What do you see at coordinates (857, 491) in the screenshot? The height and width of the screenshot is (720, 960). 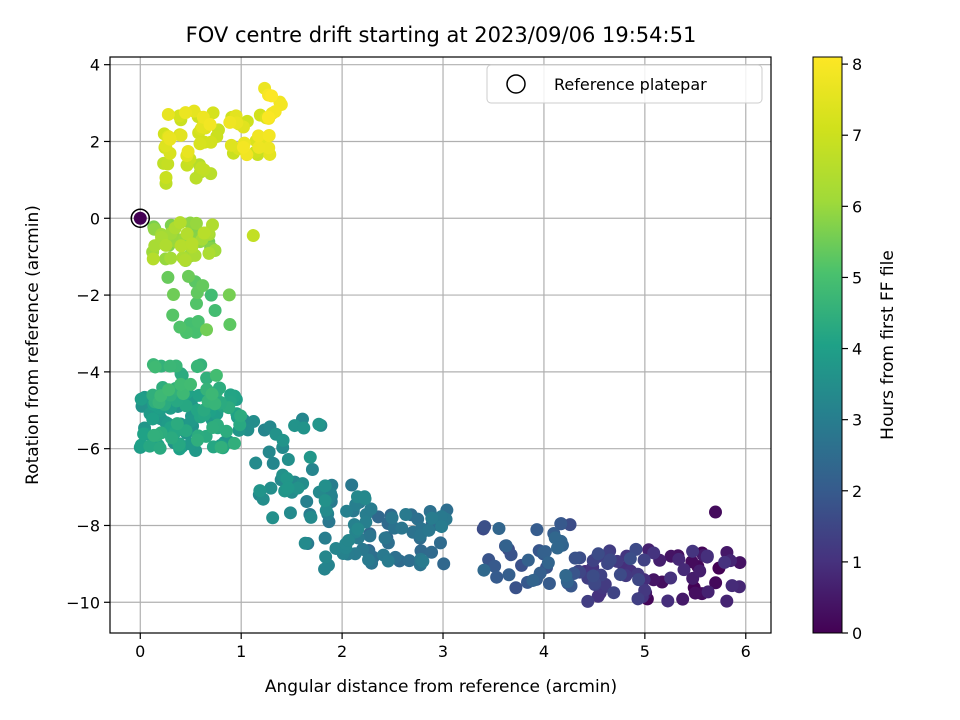 I see `colorbar-tick-label: 2` at bounding box center [857, 491].